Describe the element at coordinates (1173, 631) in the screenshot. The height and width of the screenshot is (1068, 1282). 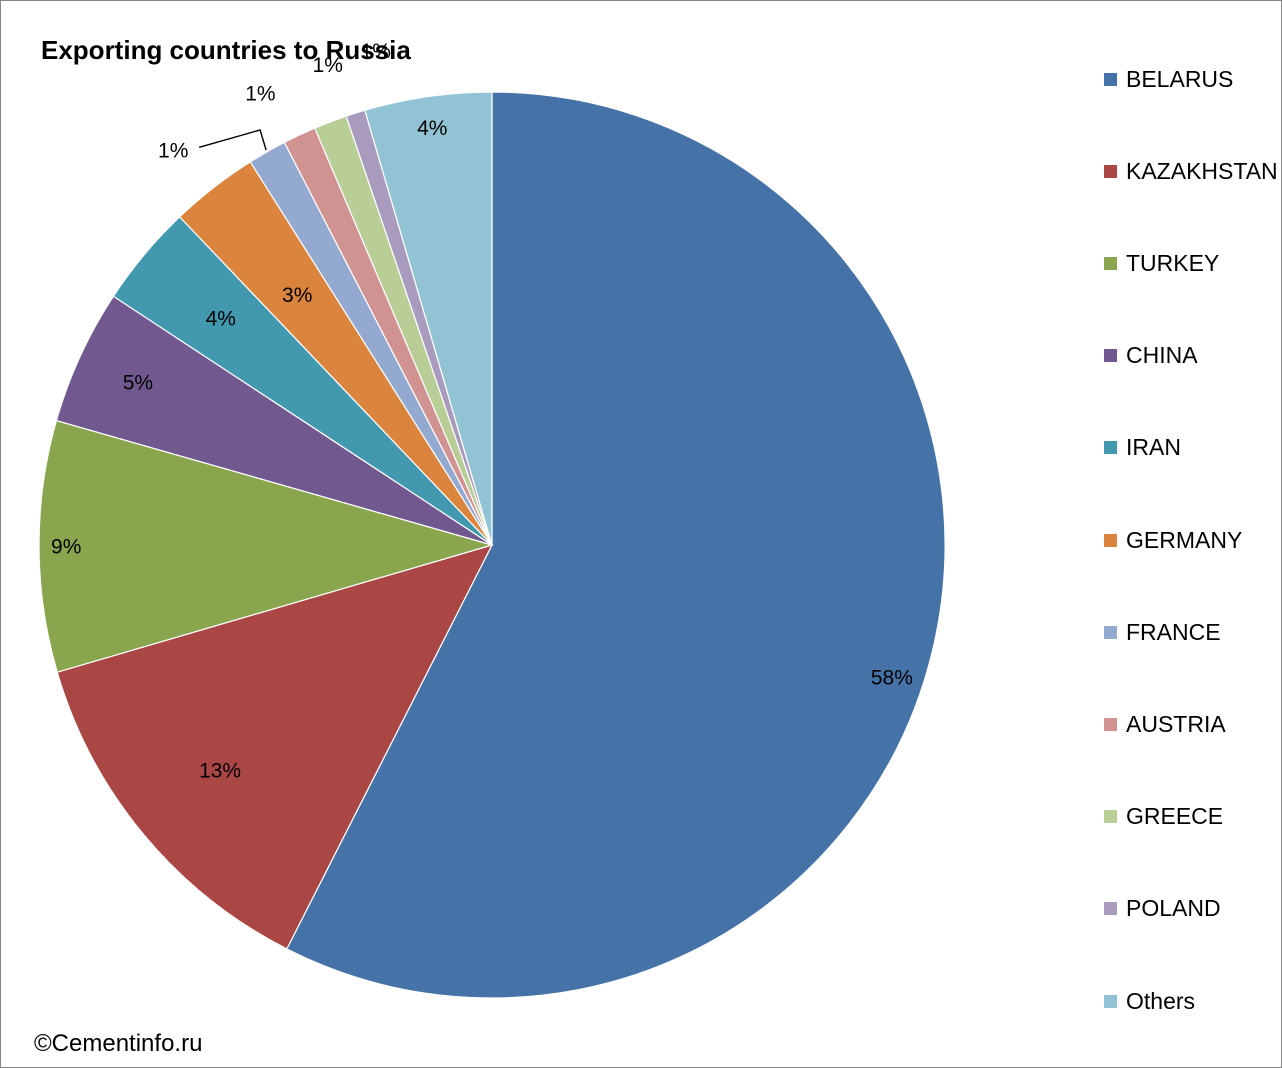
I see `legend-label: FRANCE` at that location.